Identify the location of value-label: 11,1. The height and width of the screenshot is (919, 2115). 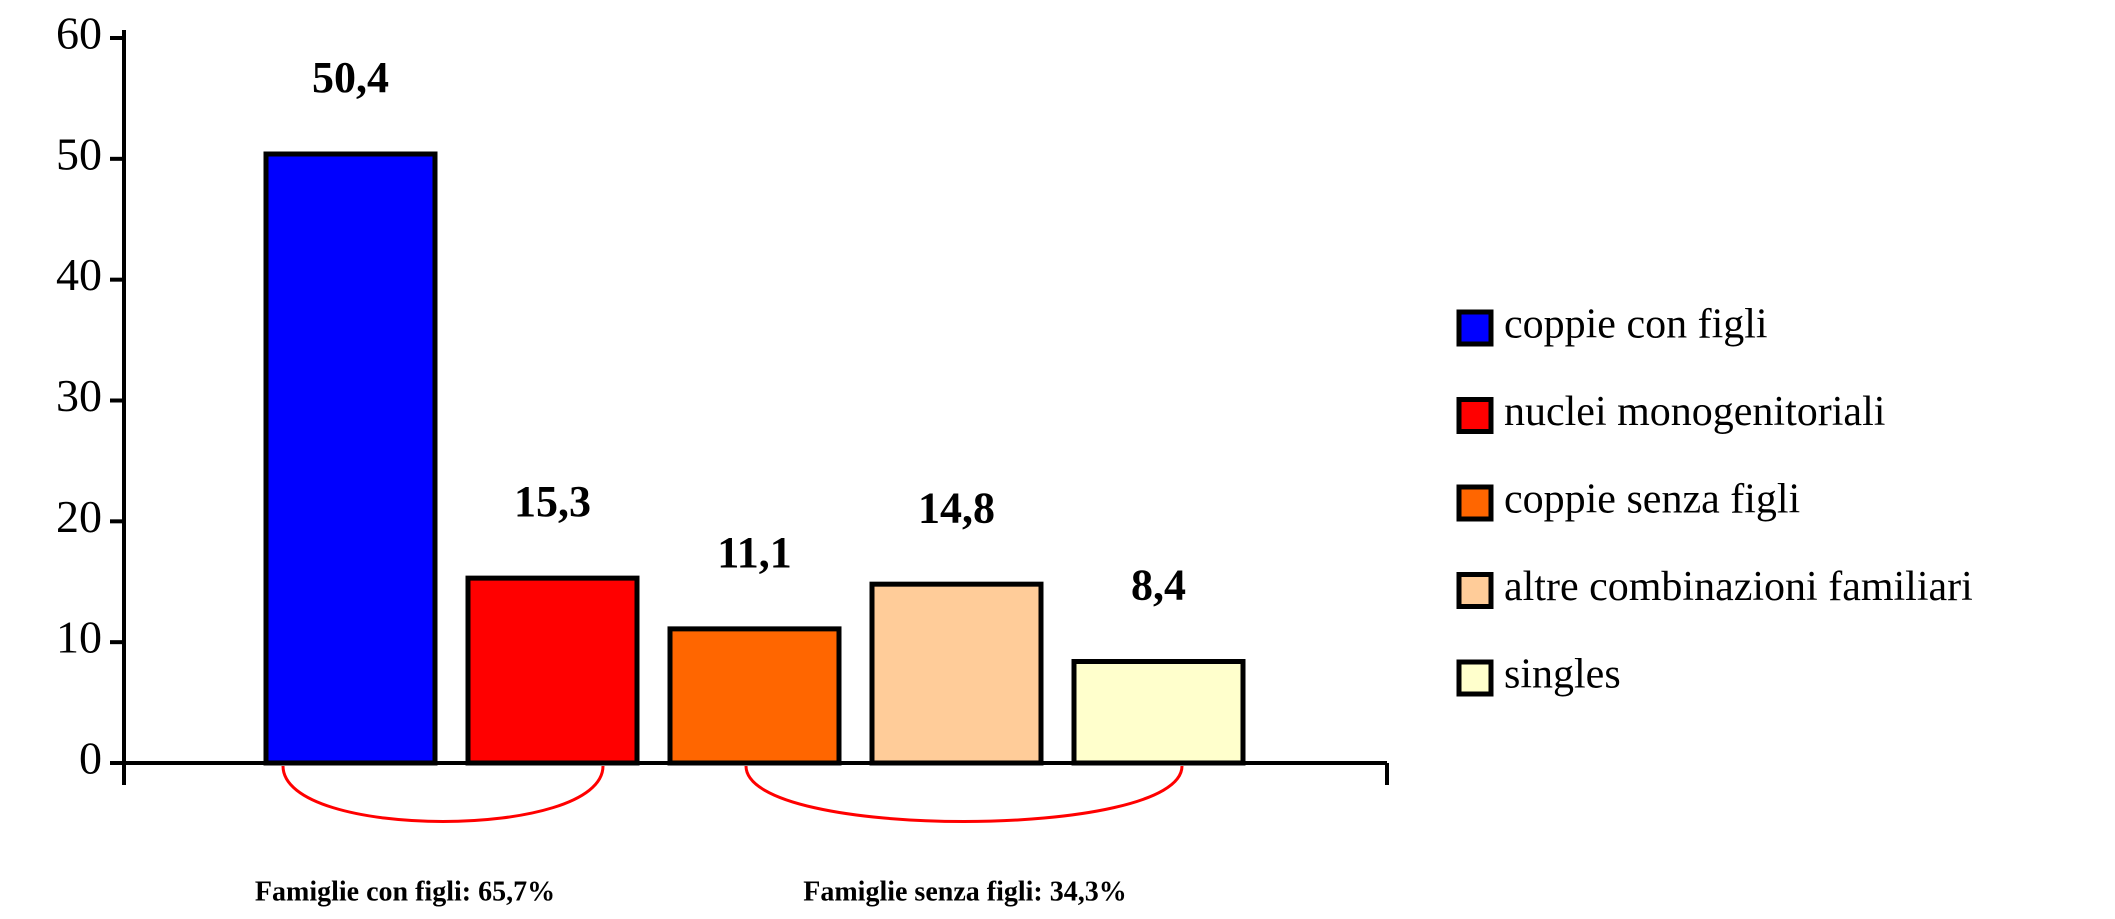
(754, 552).